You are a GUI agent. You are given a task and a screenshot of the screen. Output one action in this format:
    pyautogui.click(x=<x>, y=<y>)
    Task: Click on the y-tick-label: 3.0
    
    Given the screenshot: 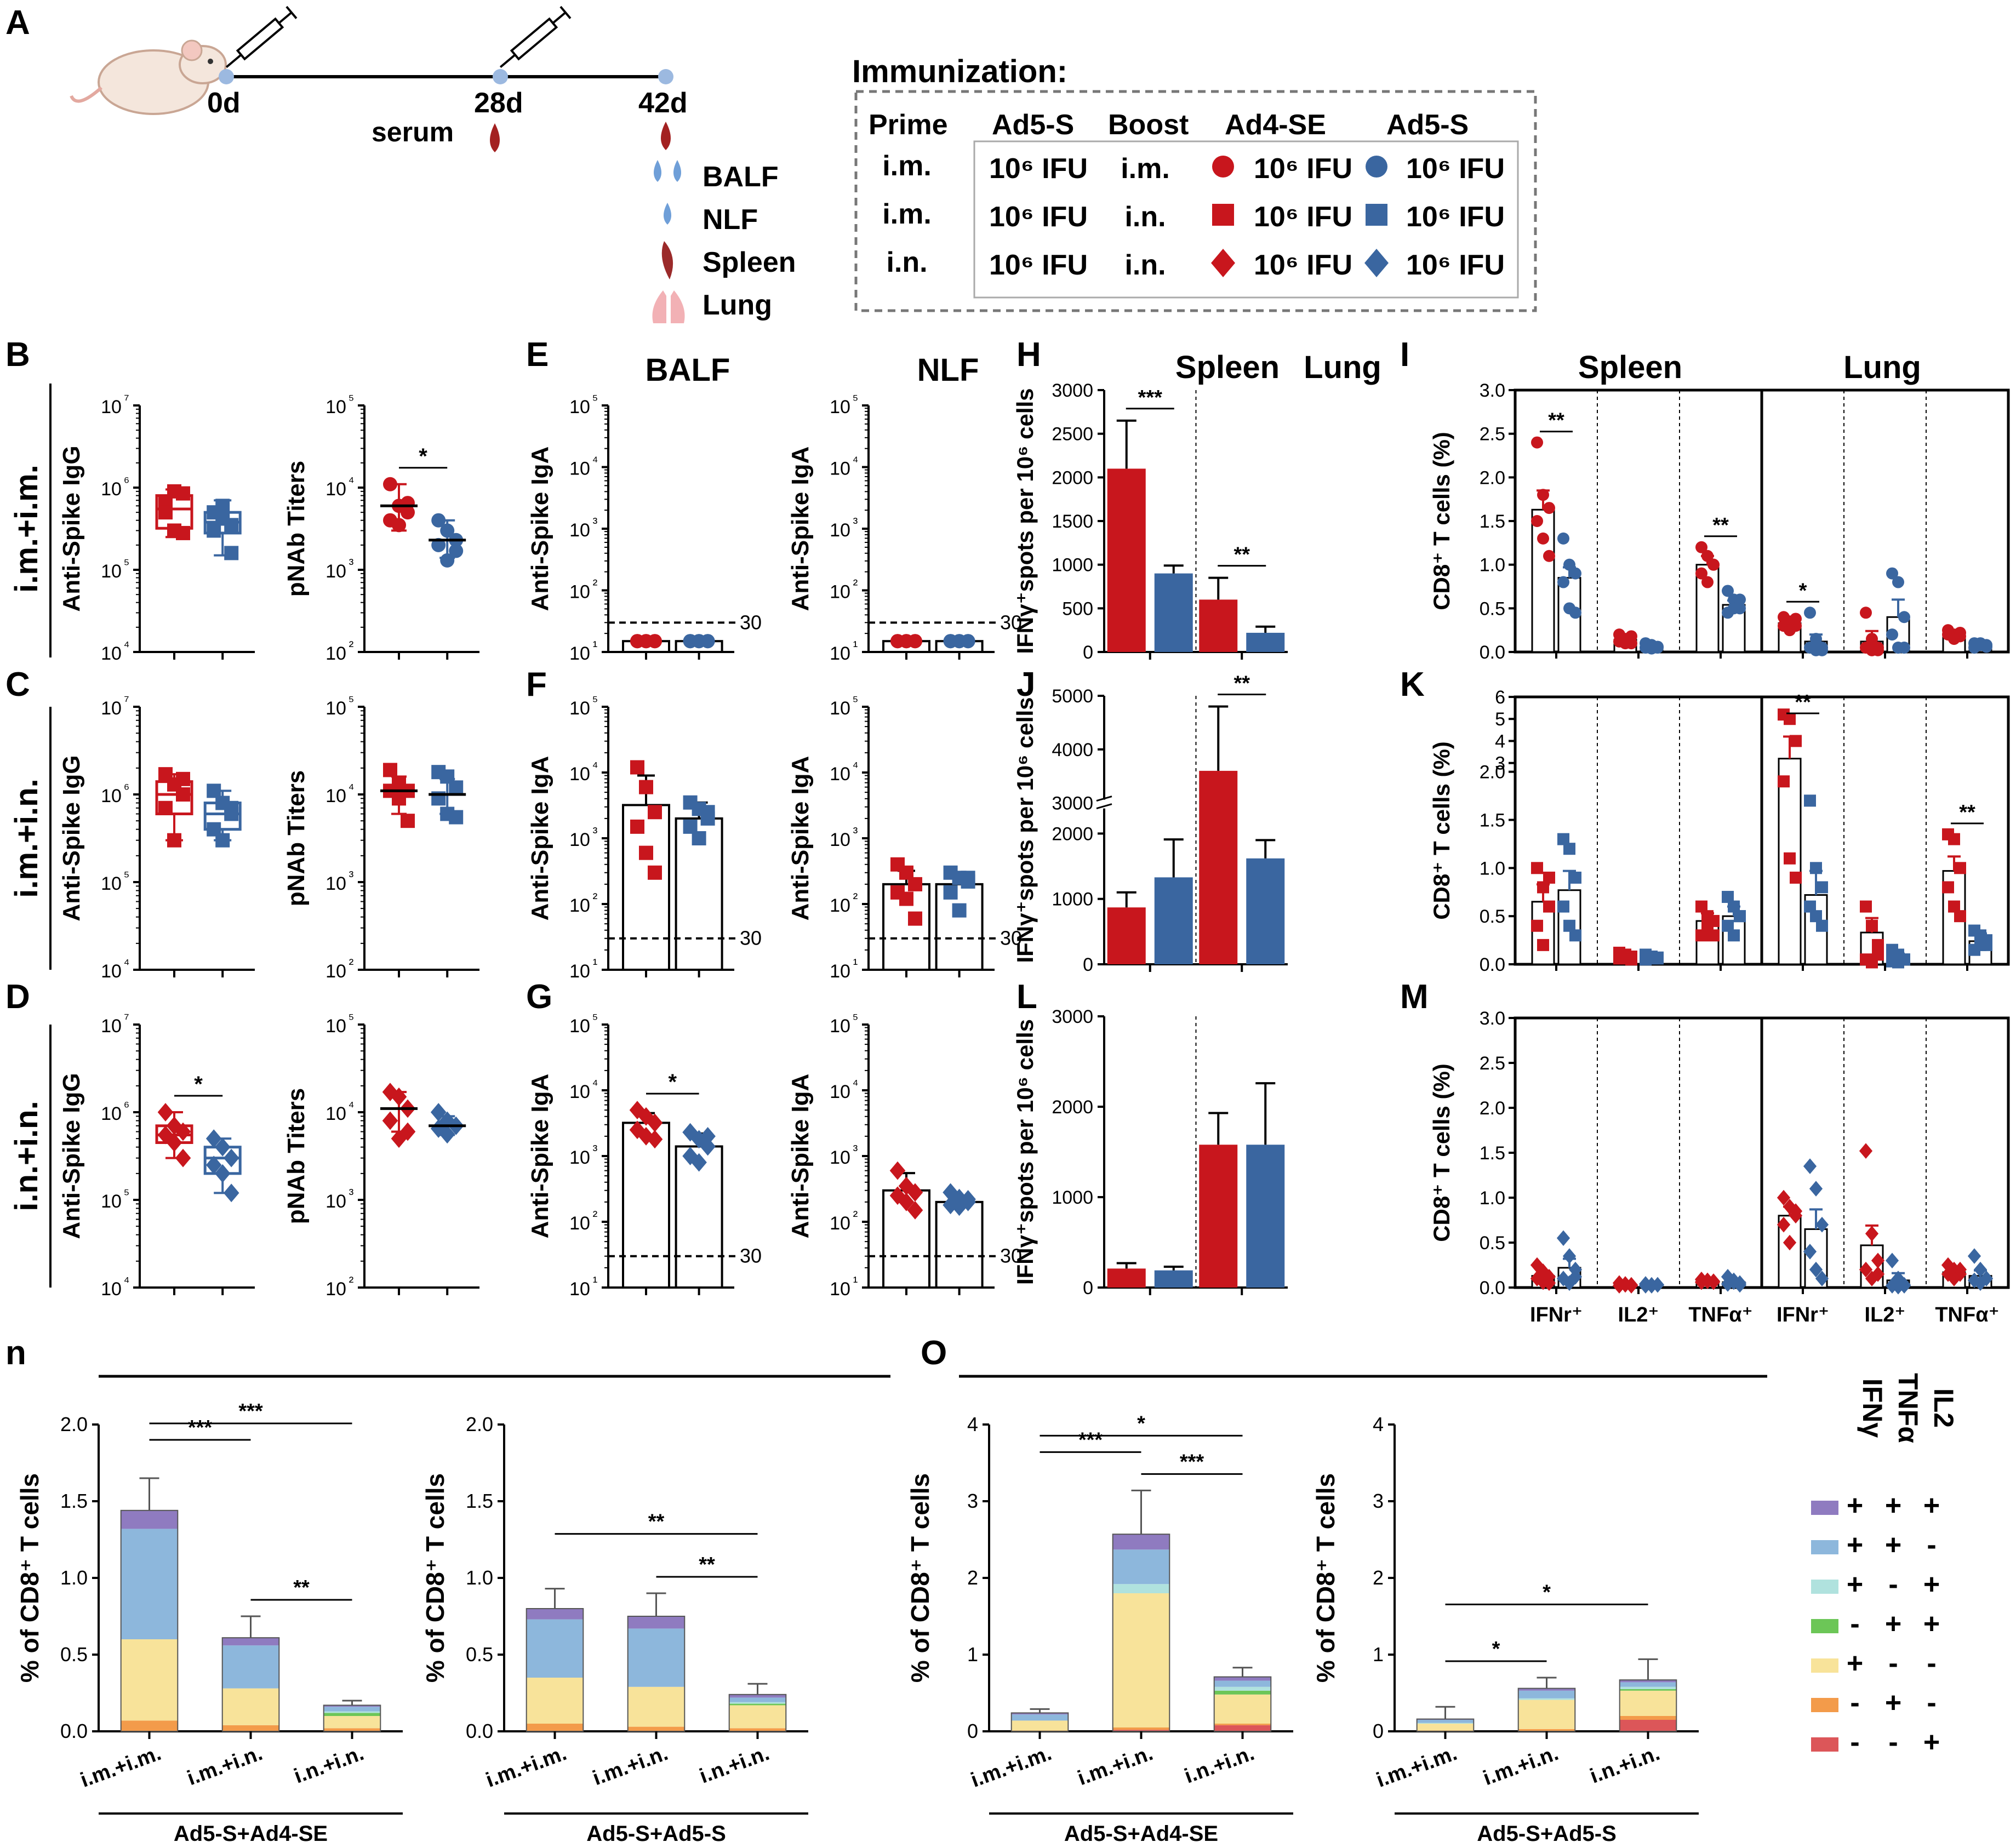 What is the action you would take?
    pyautogui.click(x=1492, y=1018)
    